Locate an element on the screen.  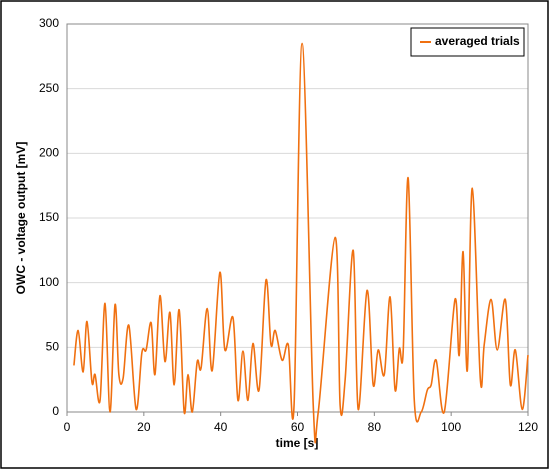
y-tick-label: 50 is located at coordinates (53, 347).